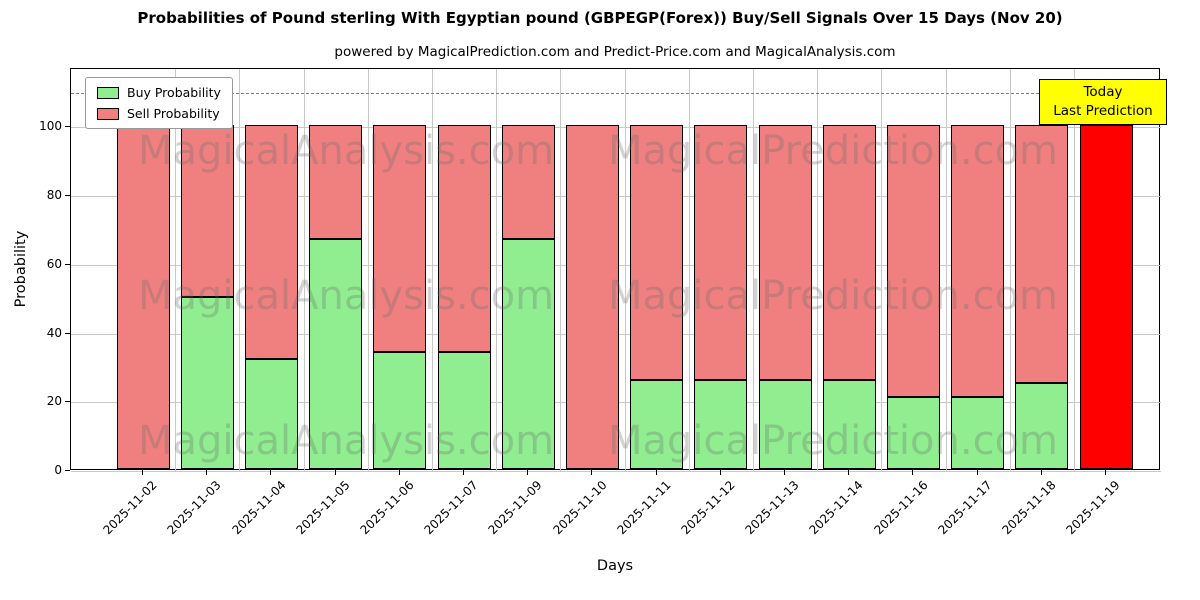 The height and width of the screenshot is (600, 1200). Describe the element at coordinates (1103, 102) in the screenshot. I see `today-annotation: Today Last Prediction` at that location.